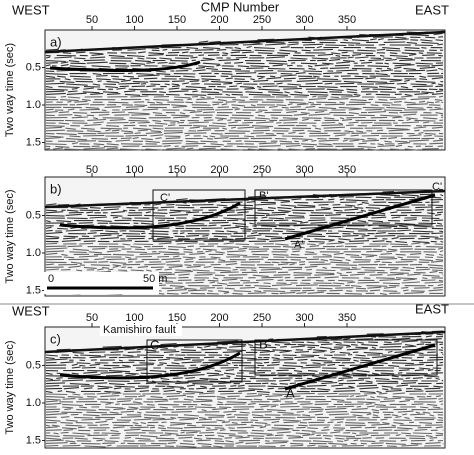 The height and width of the screenshot is (455, 474). What do you see at coordinates (51, 279) in the screenshot?
I see `scale-start: 0` at bounding box center [51, 279].